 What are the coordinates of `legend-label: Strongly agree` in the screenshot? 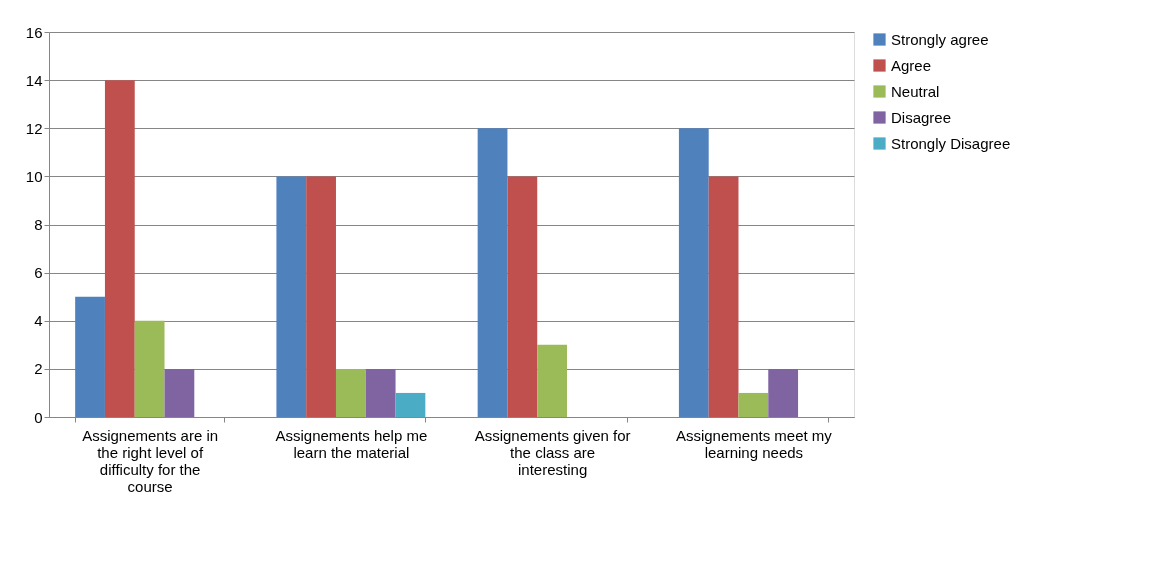 It's located at (940, 39).